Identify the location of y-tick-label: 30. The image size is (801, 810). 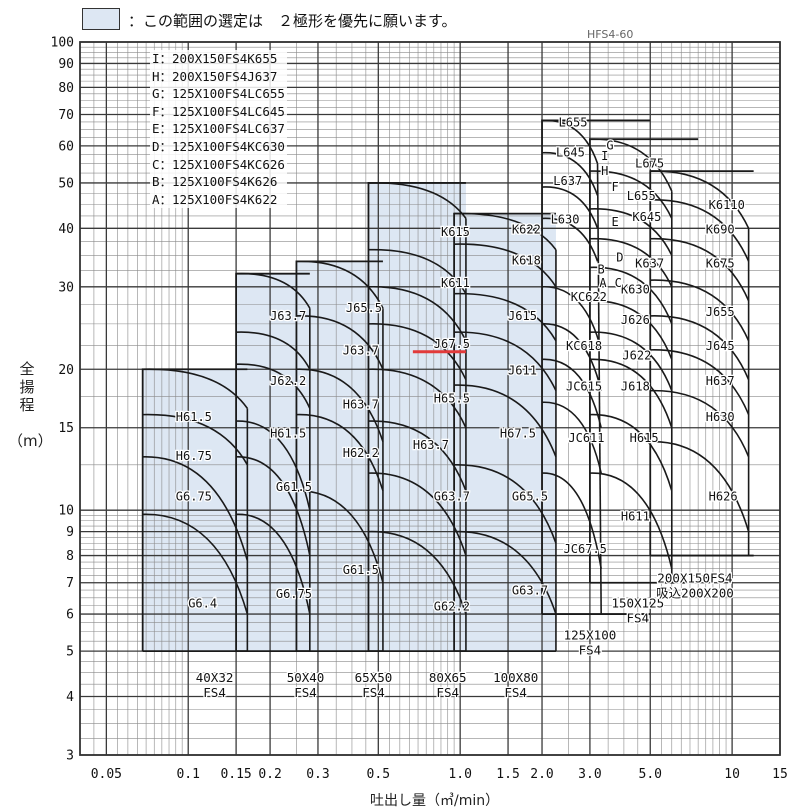
(66, 287).